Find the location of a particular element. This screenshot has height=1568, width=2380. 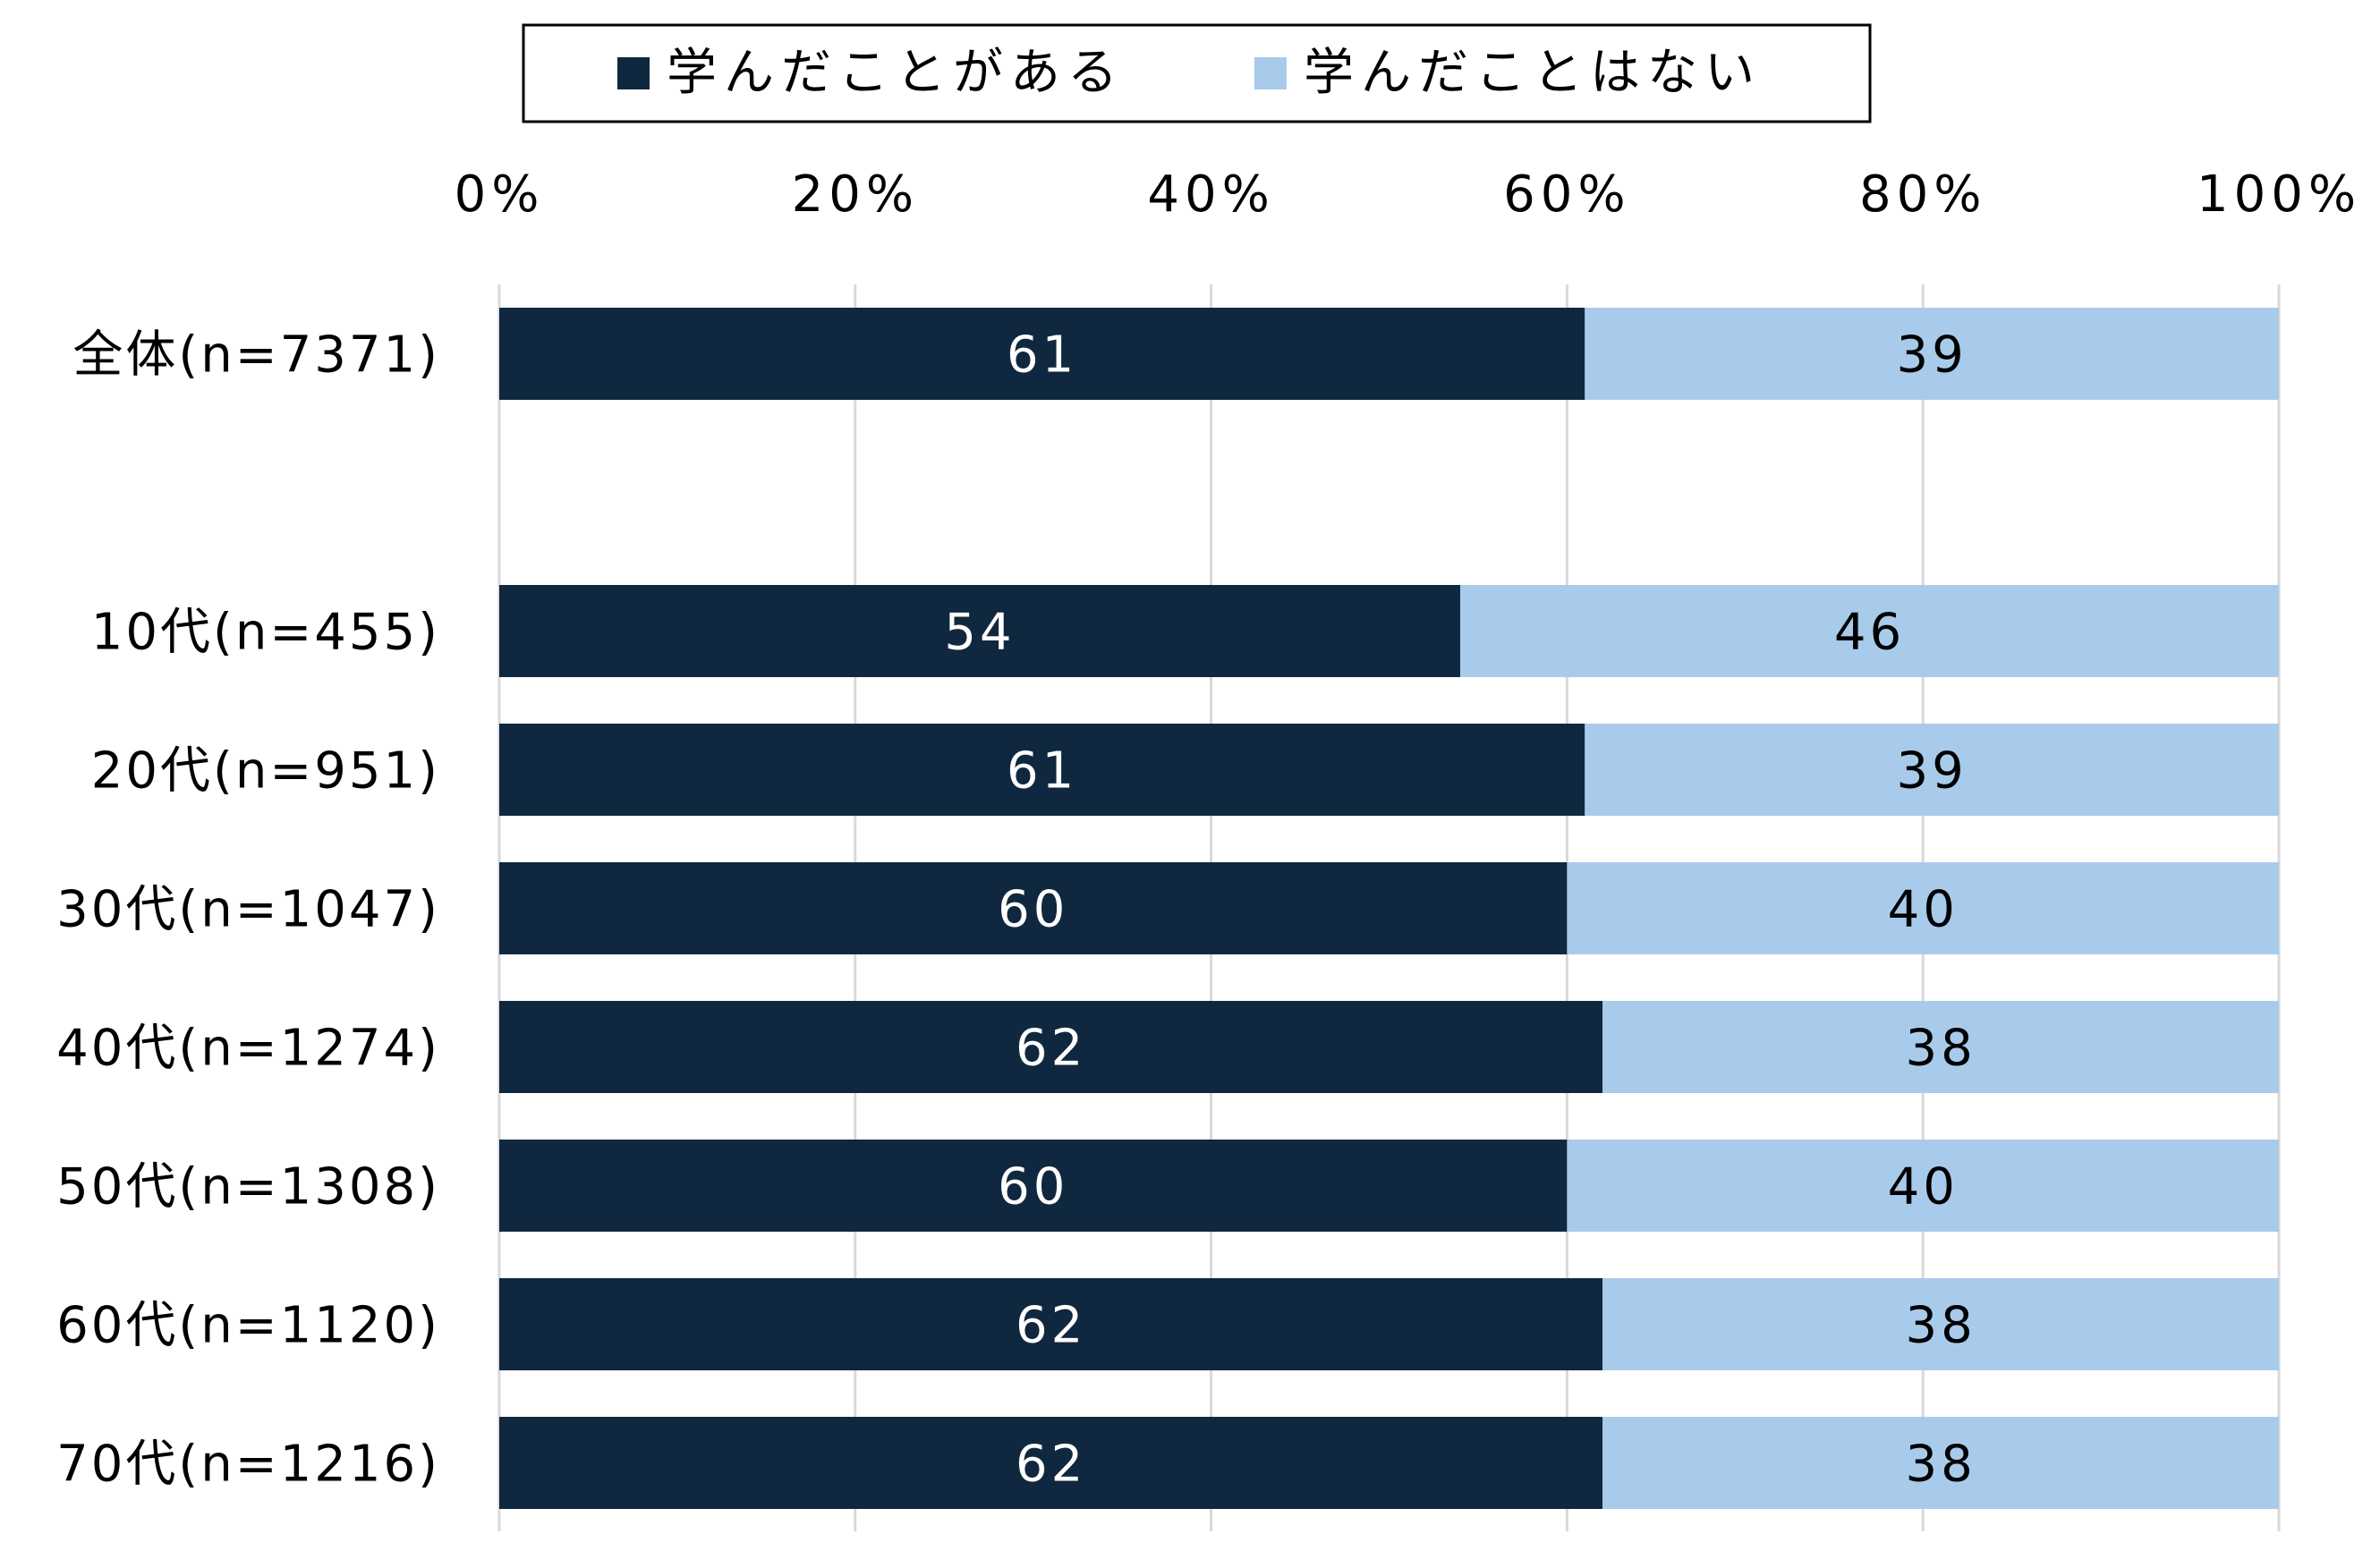

x-tick-label: 100% is located at coordinates (2279, 194).